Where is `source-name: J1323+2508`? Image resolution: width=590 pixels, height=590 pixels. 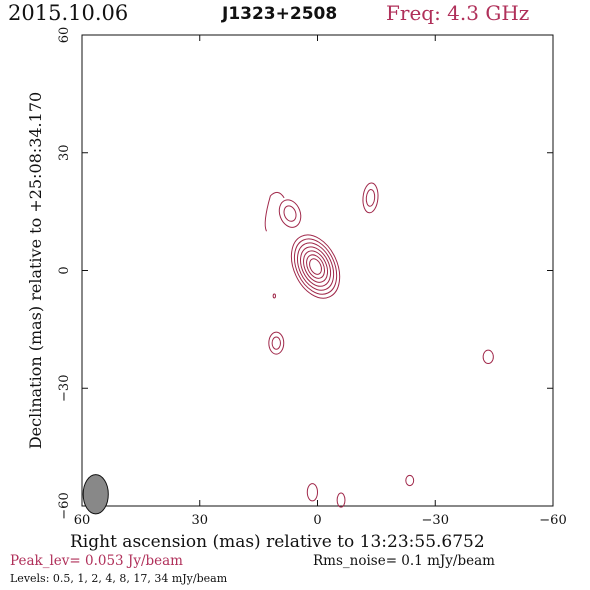
source-name: J1323+2508 is located at coordinates (280, 14).